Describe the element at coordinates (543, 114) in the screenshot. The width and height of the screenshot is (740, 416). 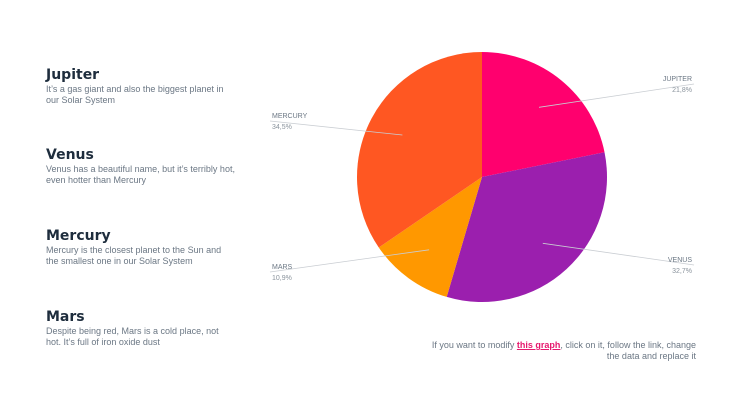
I see `pie-slice-jupiter` at that location.